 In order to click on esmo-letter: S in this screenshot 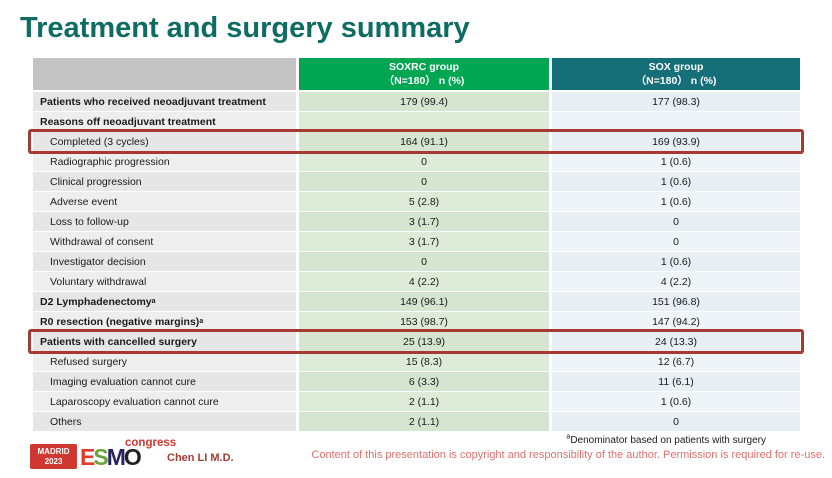, I will do `click(100, 457)`.